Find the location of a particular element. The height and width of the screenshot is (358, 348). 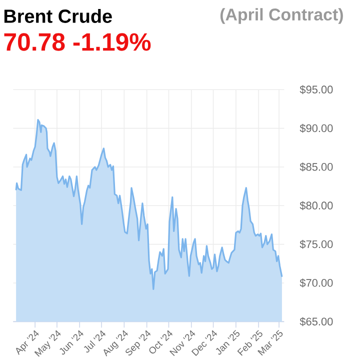

y-tick-label: $75.00 is located at coordinates (316, 244).